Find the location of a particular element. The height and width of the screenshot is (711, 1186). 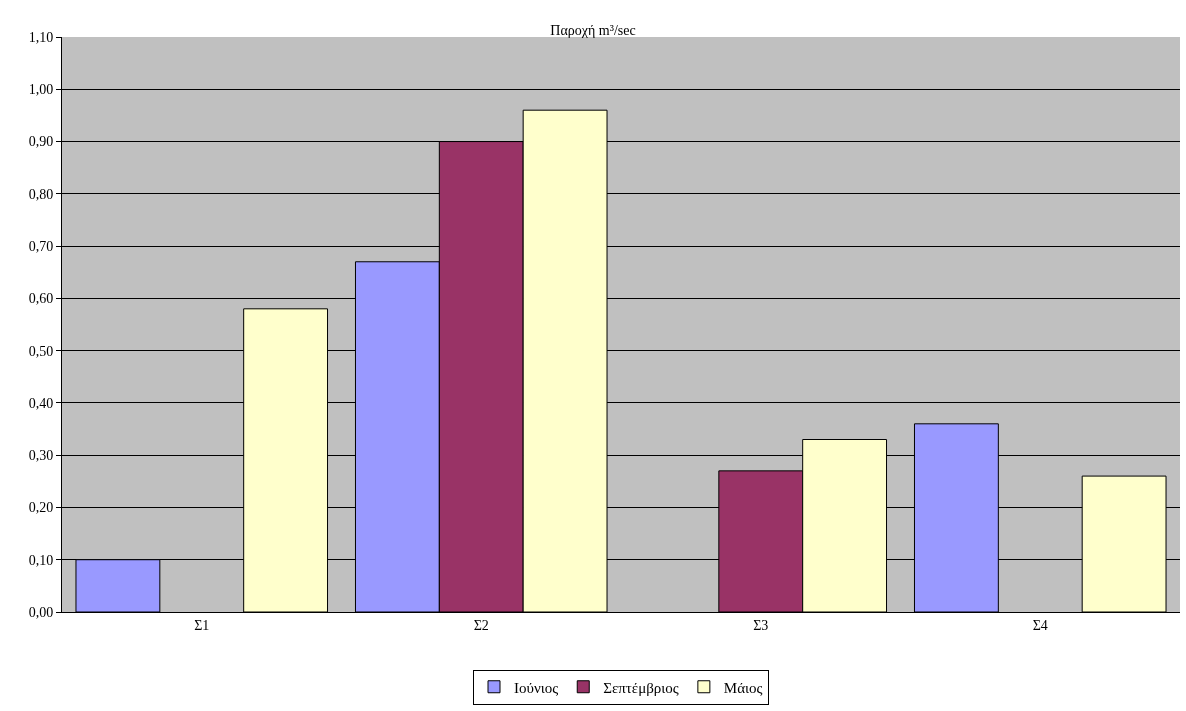

x-tick-label: Σ3 is located at coordinates (761, 625).